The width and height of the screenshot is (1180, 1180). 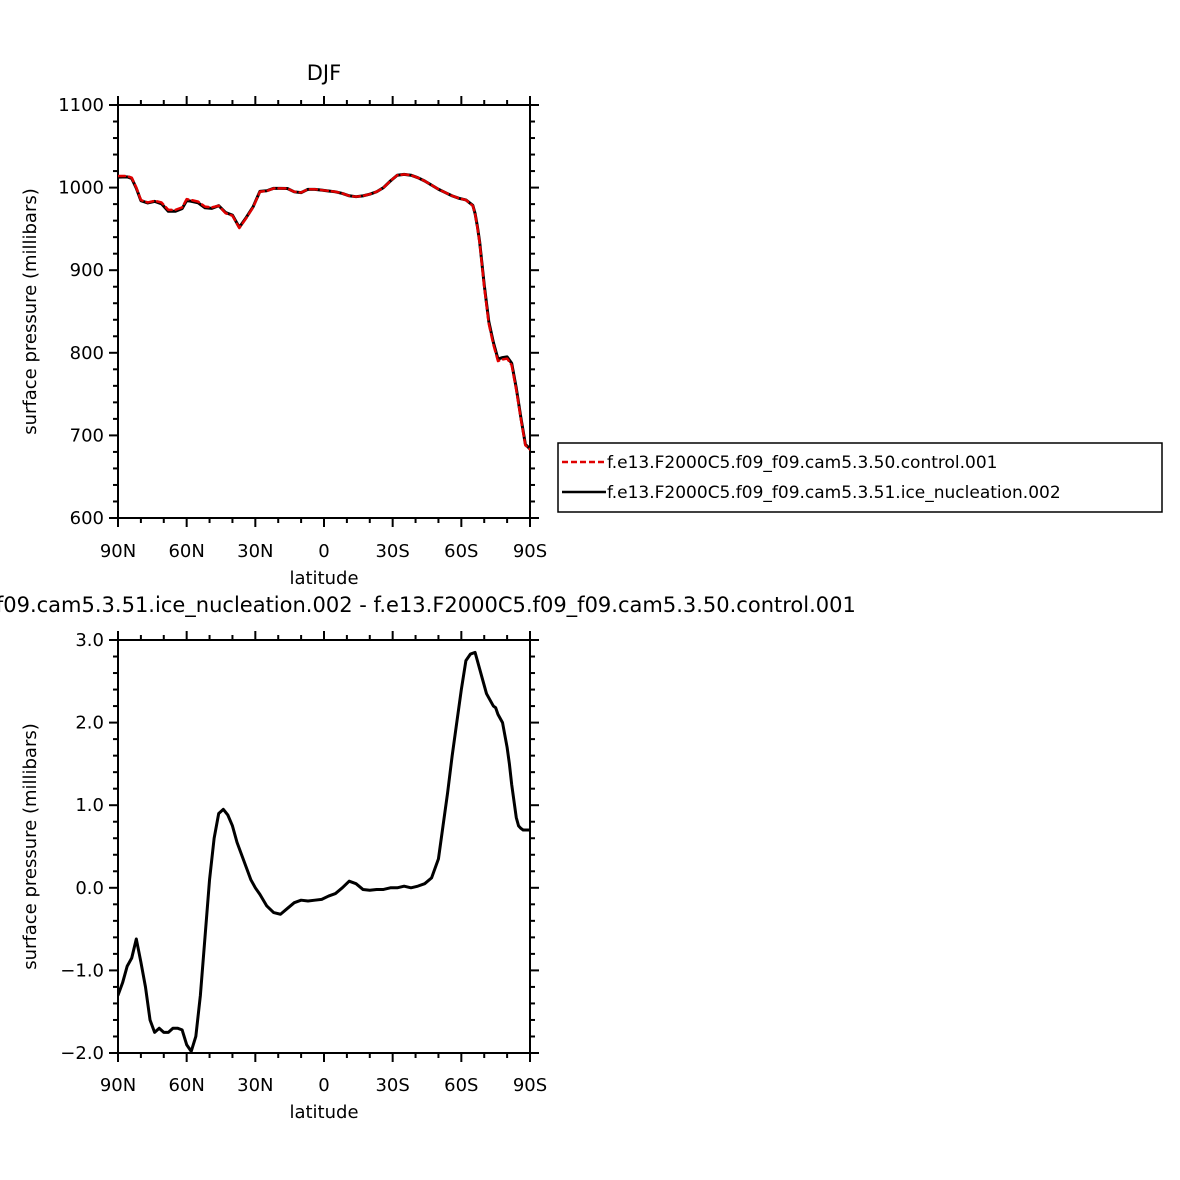 What do you see at coordinates (87, 353) in the screenshot?
I see `y-tick-label: 800` at bounding box center [87, 353].